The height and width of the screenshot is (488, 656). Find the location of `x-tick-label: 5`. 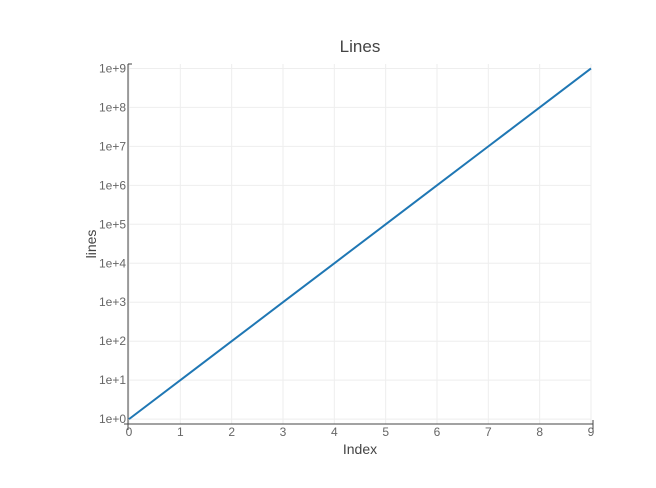

x-tick-label: 5 is located at coordinates (385, 432).